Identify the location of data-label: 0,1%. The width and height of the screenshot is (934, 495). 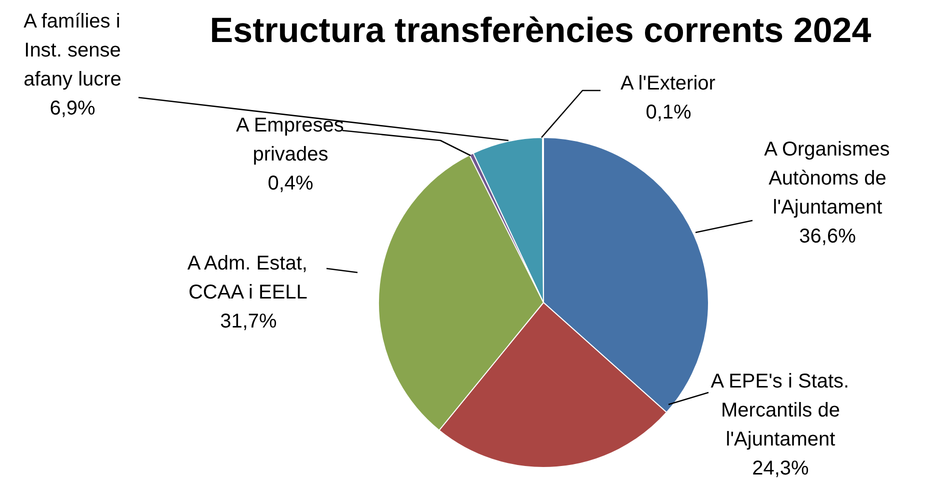
(669, 113).